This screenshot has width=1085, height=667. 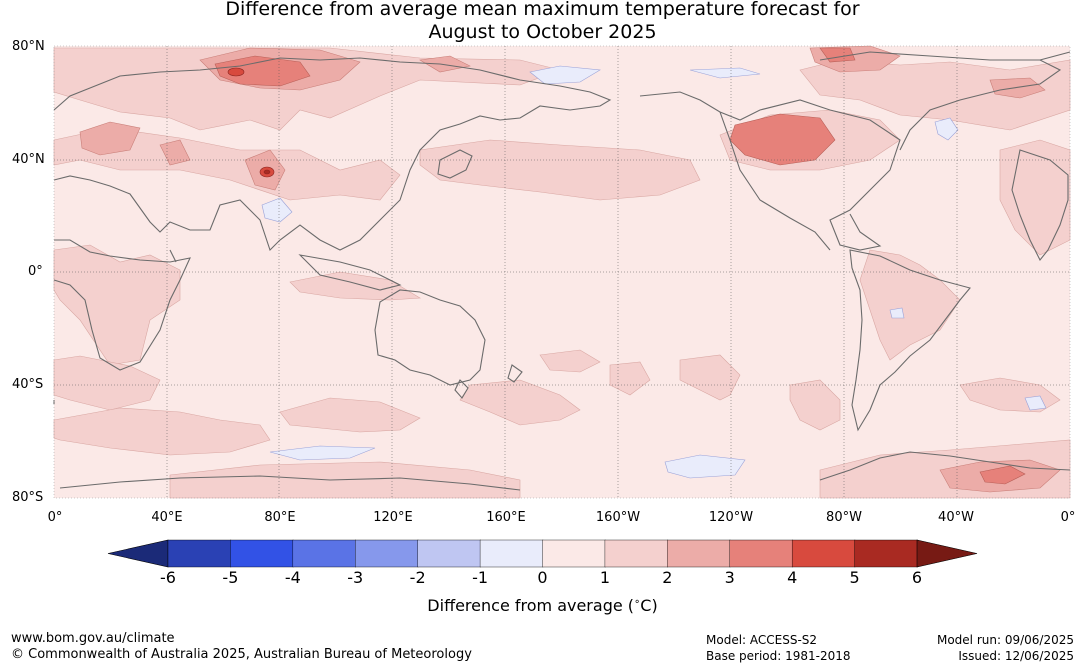 I want to click on colorbar-tick-label: -3, so click(x=355, y=577).